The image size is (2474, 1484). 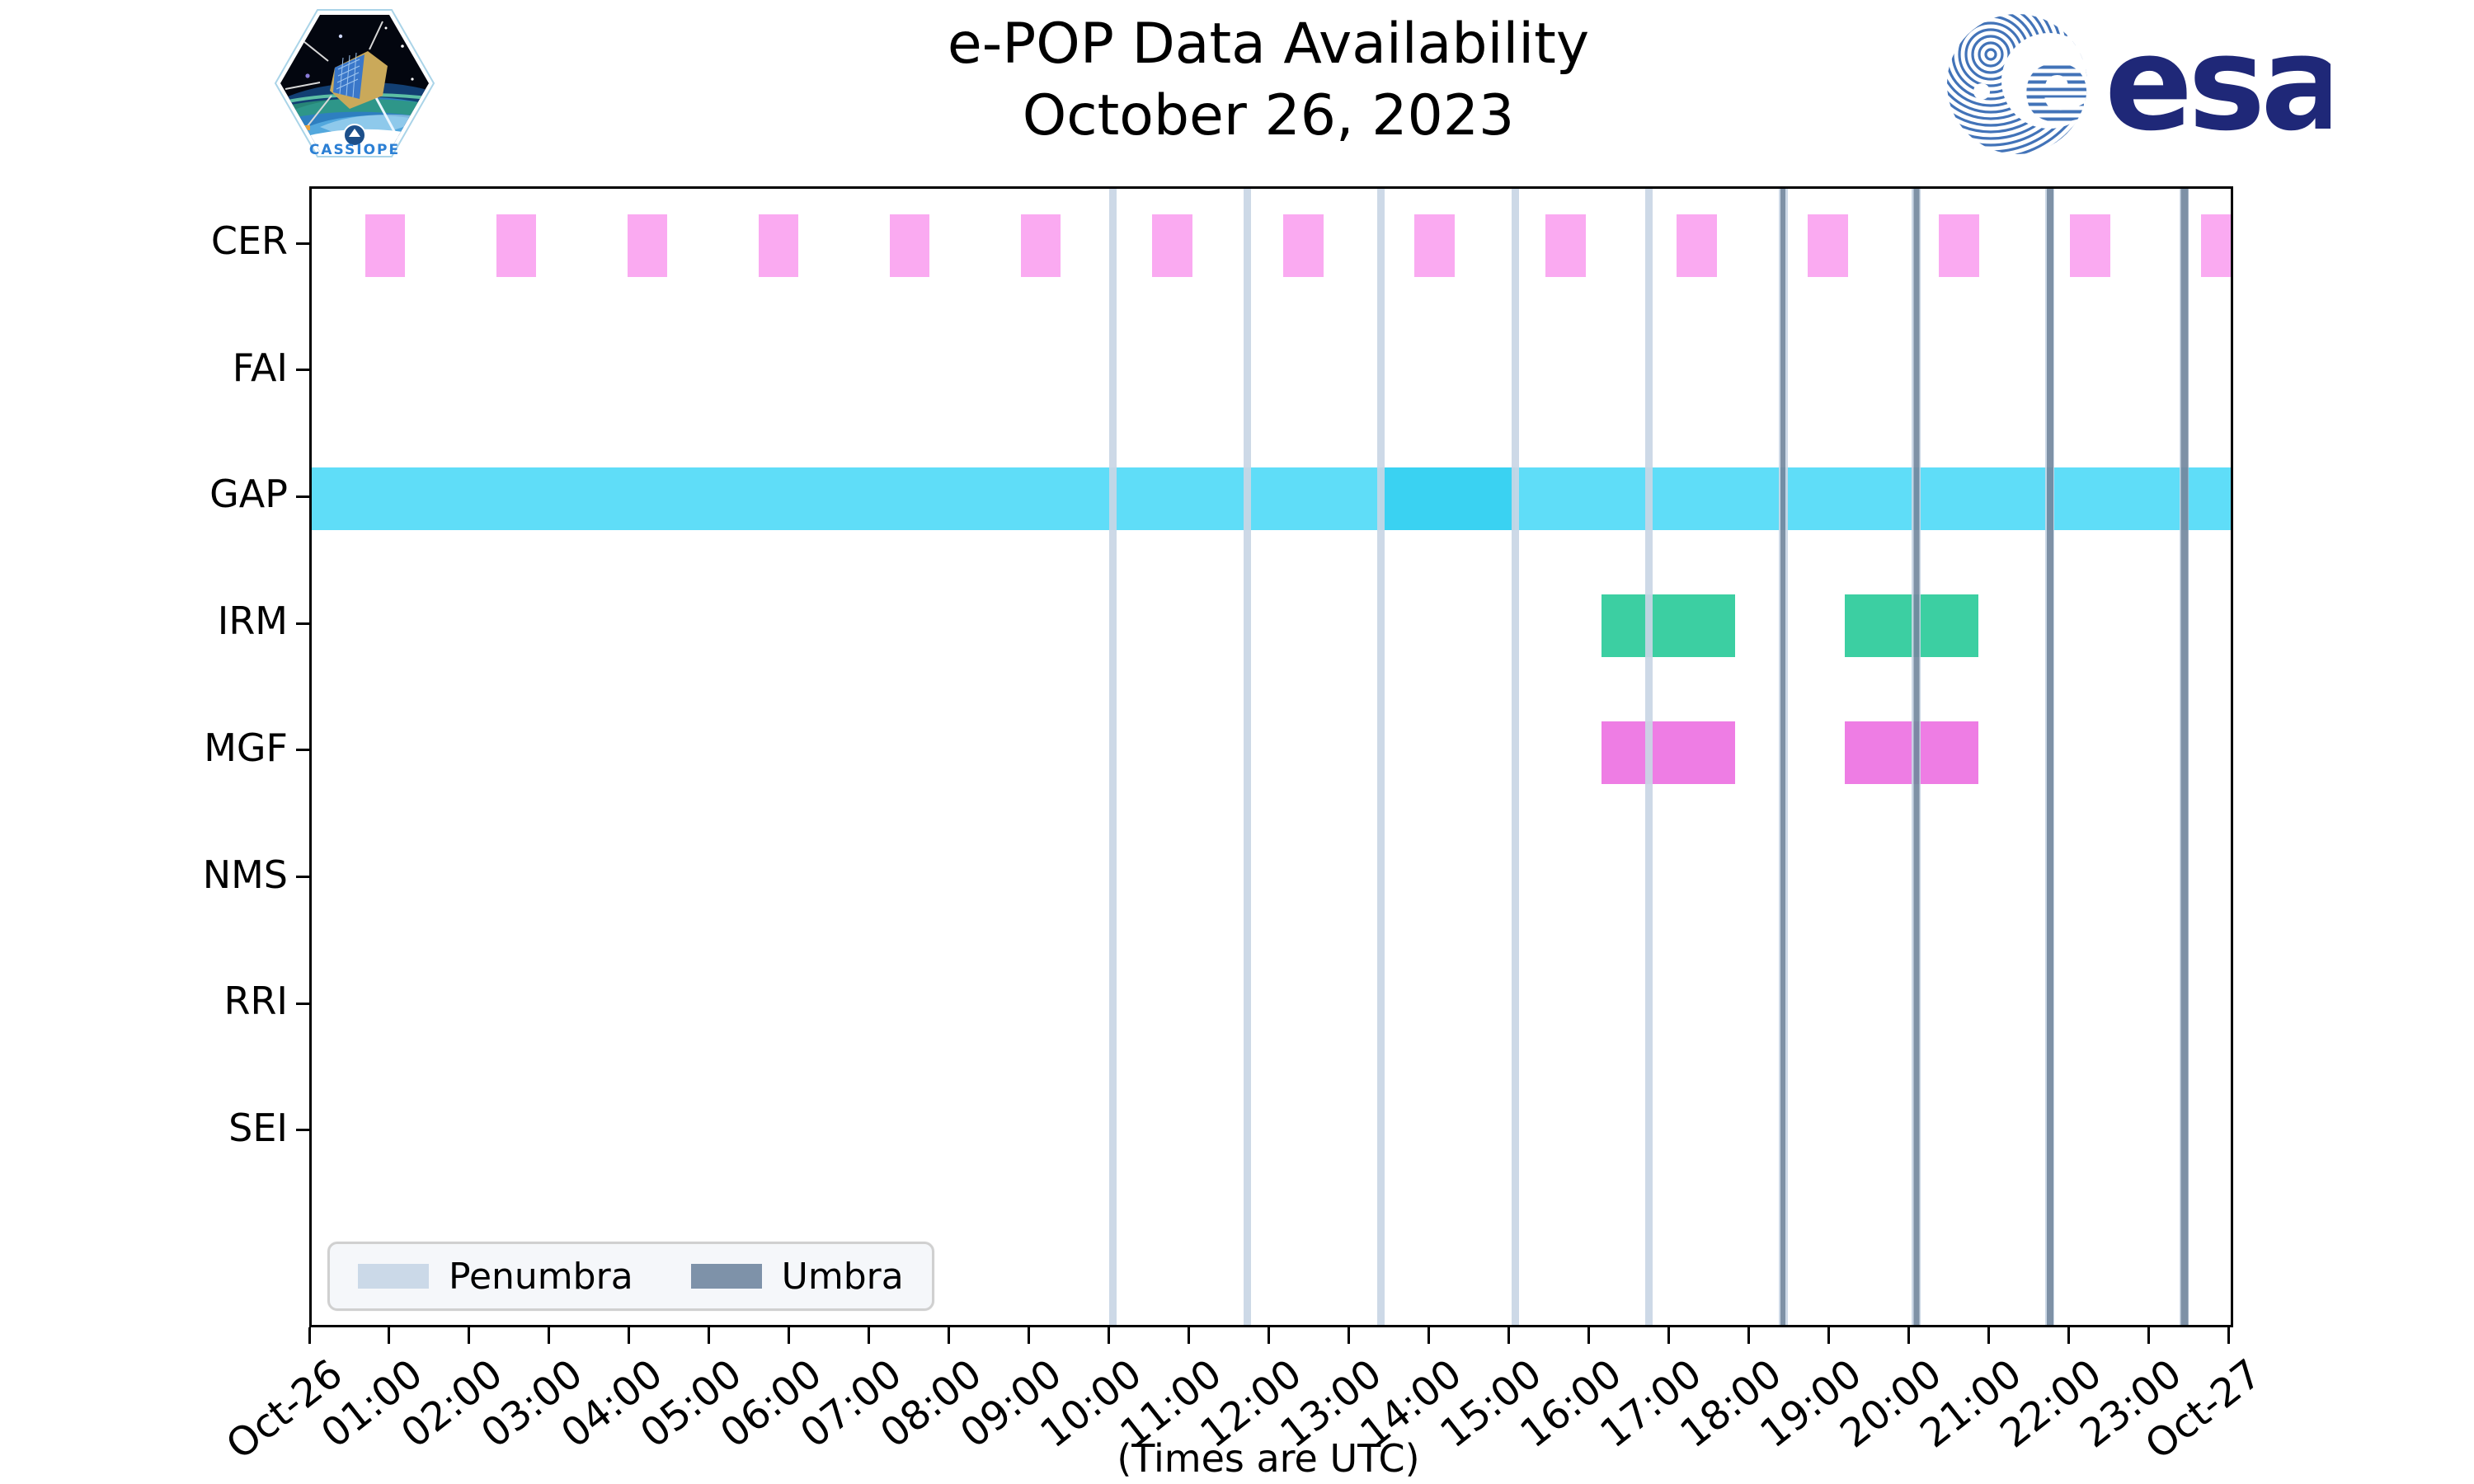 What do you see at coordinates (248, 495) in the screenshot?
I see `row-label-gap: GAP` at bounding box center [248, 495].